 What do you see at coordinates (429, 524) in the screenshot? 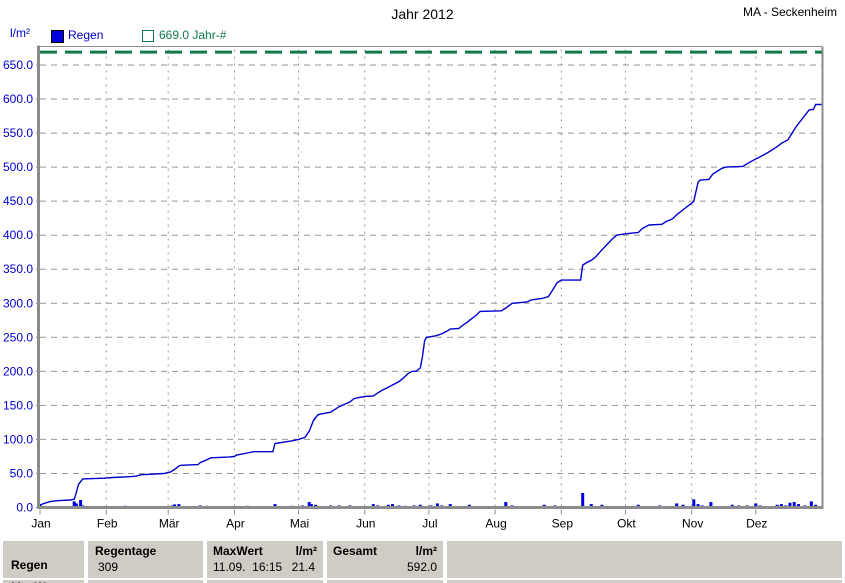
I see `month-label: Jul` at bounding box center [429, 524].